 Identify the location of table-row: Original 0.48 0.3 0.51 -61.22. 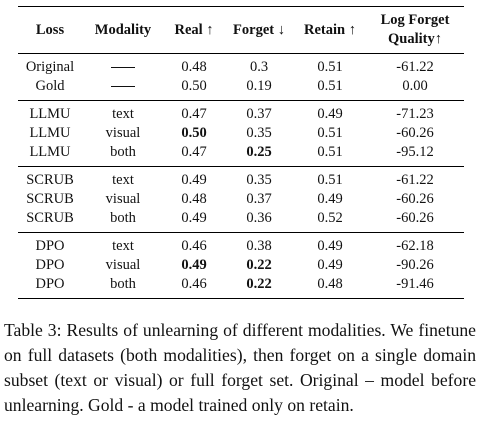
(241, 65).